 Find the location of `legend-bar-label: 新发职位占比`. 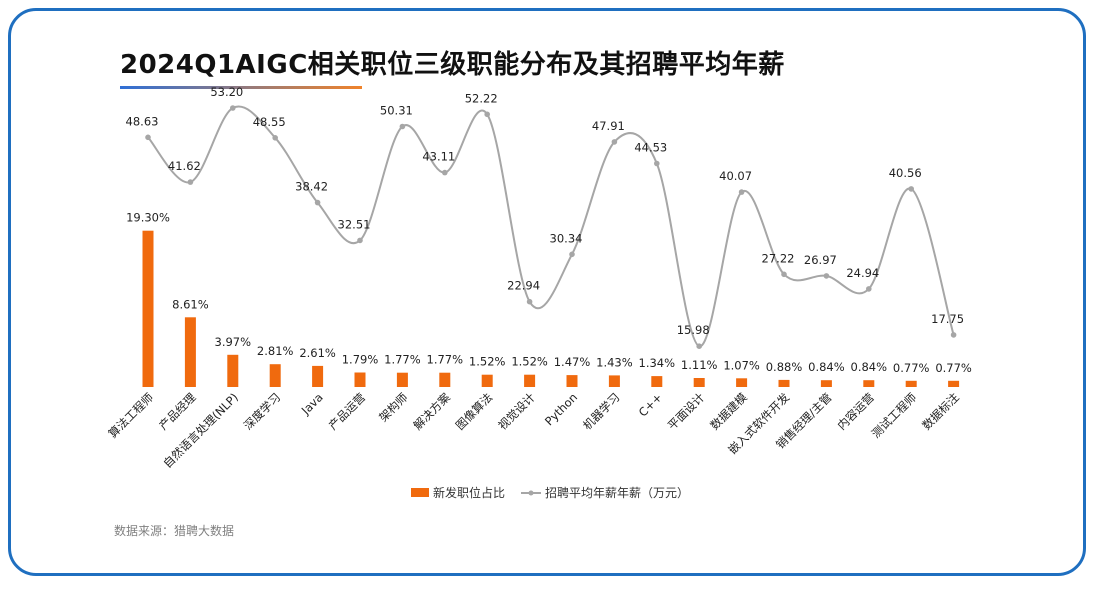

legend-bar-label: 新发职位占比 is located at coordinates (469, 492).